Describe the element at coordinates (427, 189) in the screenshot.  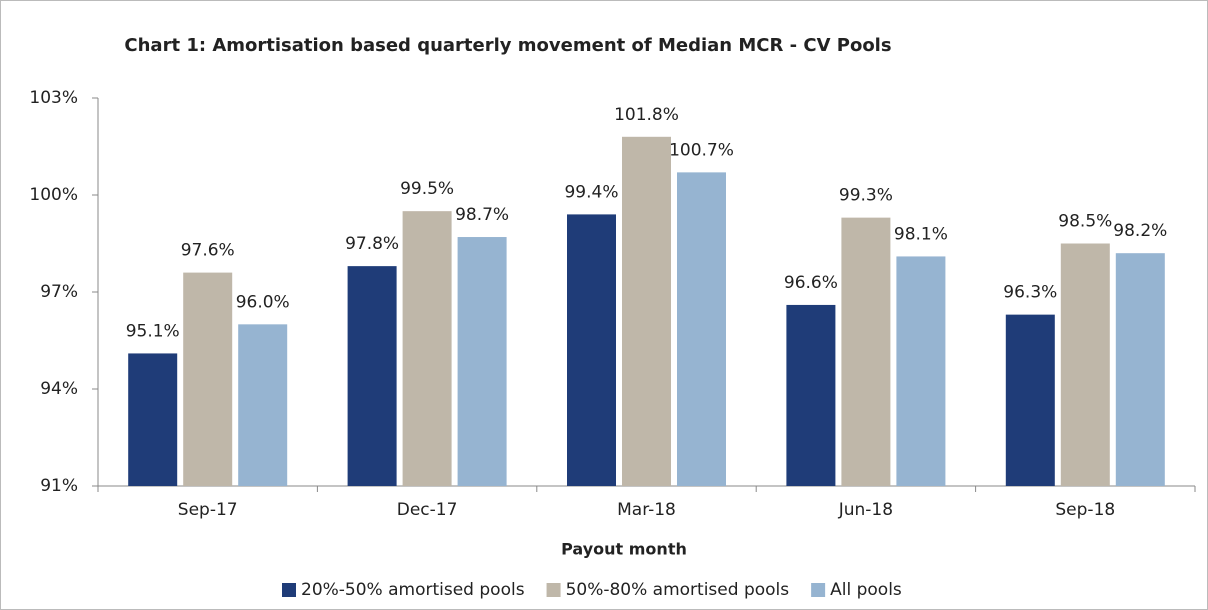
I see `value-label: 99.5%` at that location.